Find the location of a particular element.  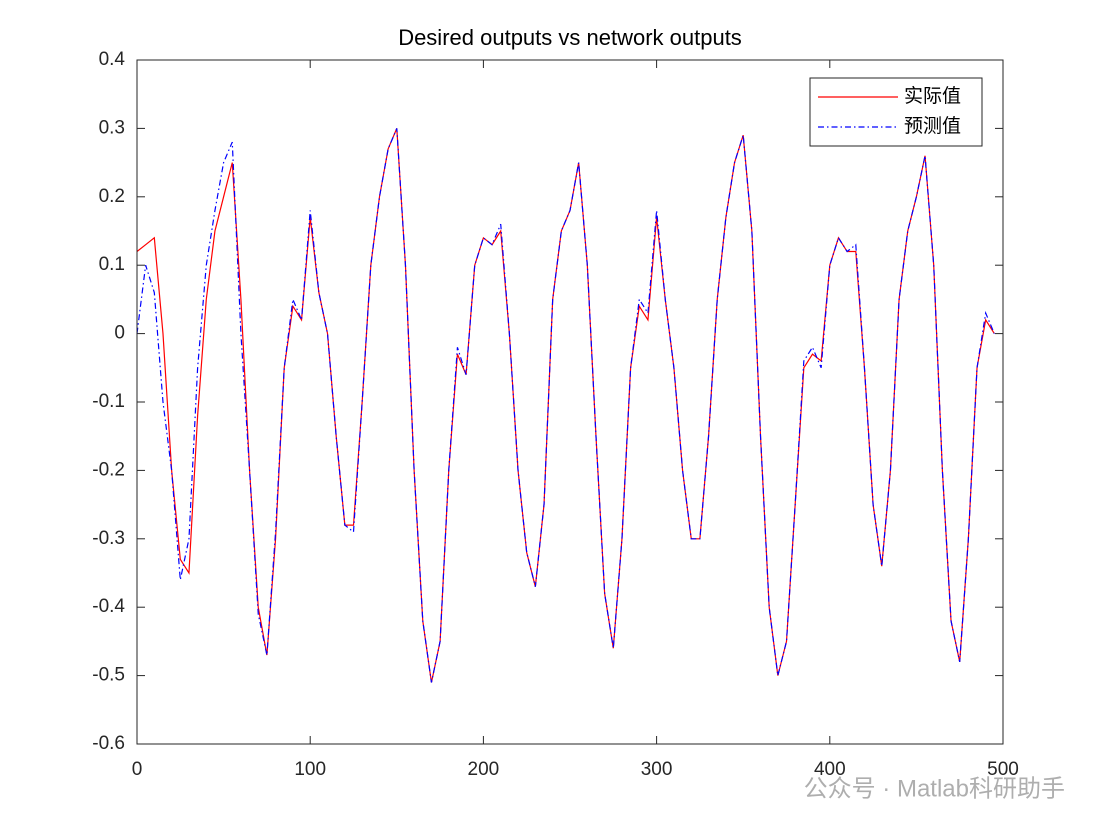

y-tick-label: -0.5 is located at coordinates (108, 675).